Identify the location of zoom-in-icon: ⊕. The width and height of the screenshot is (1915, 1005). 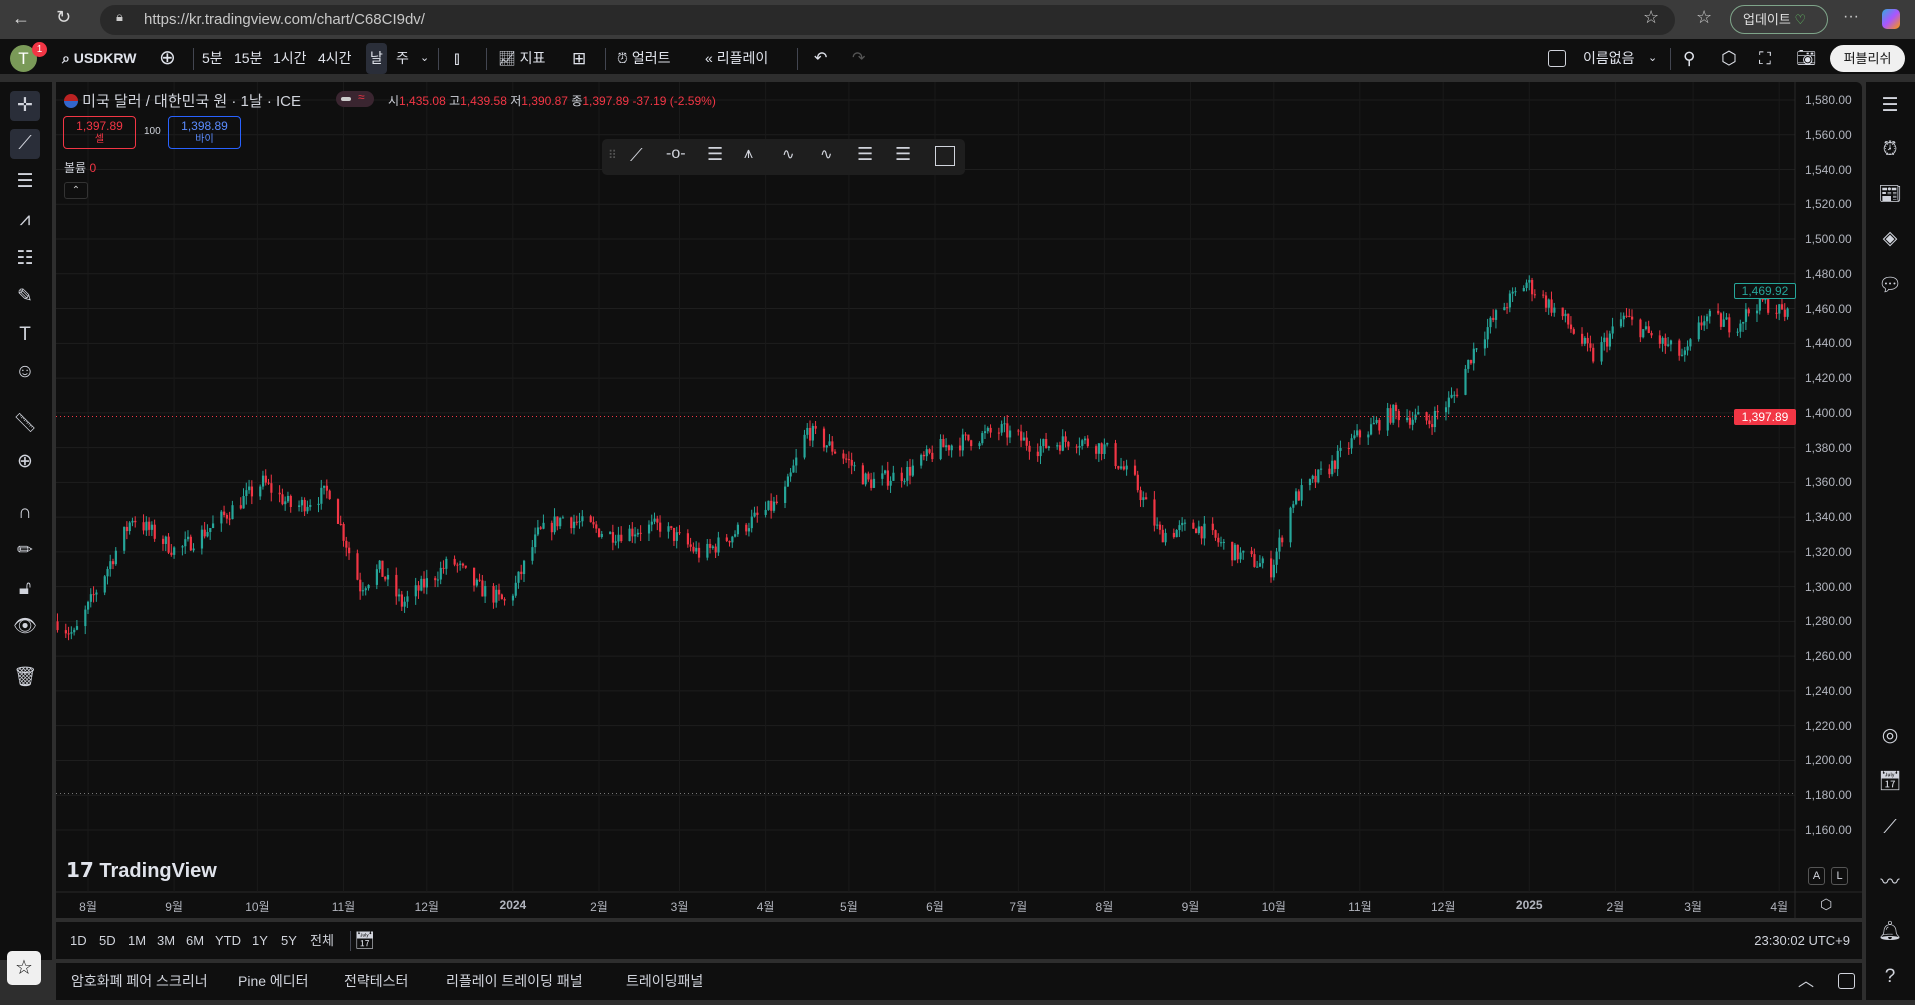
(25, 461).